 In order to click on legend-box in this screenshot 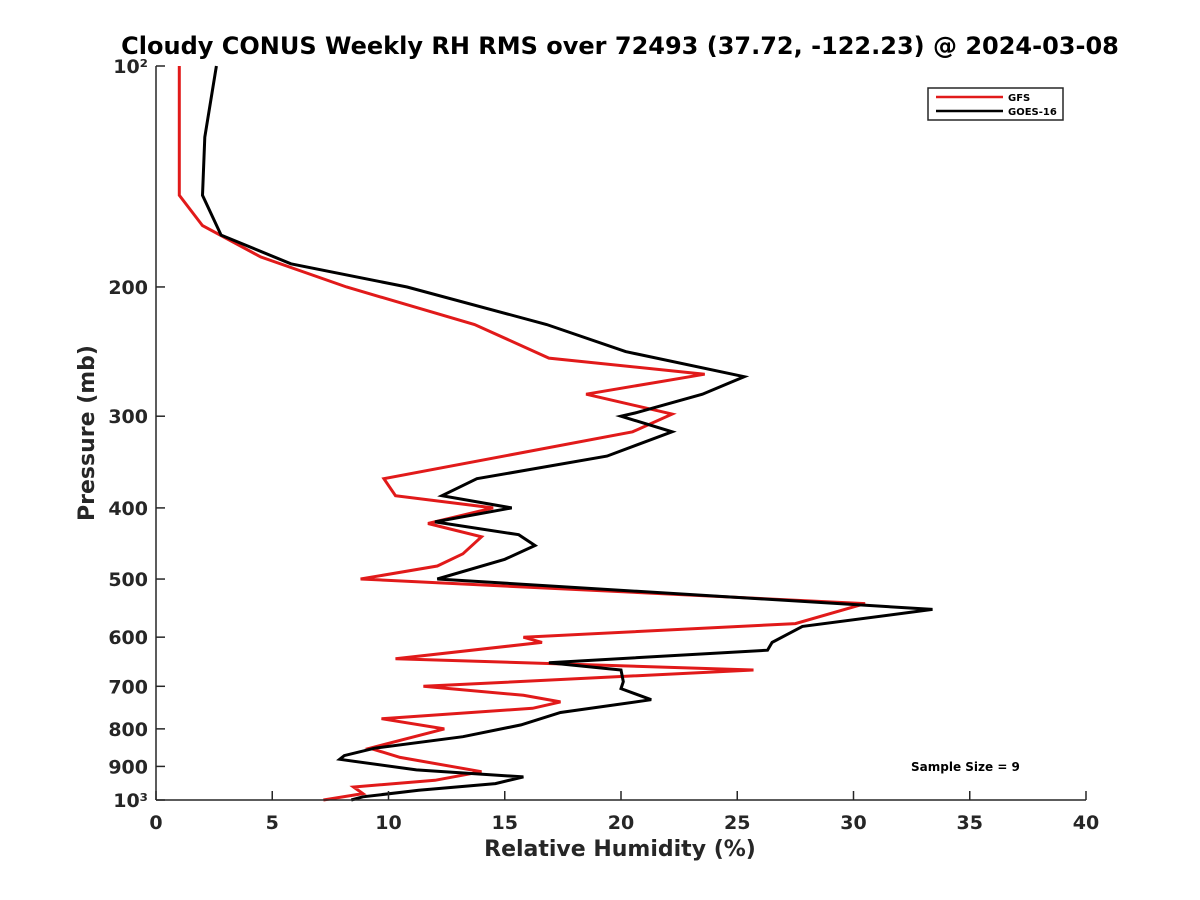, I will do `click(995, 104)`.